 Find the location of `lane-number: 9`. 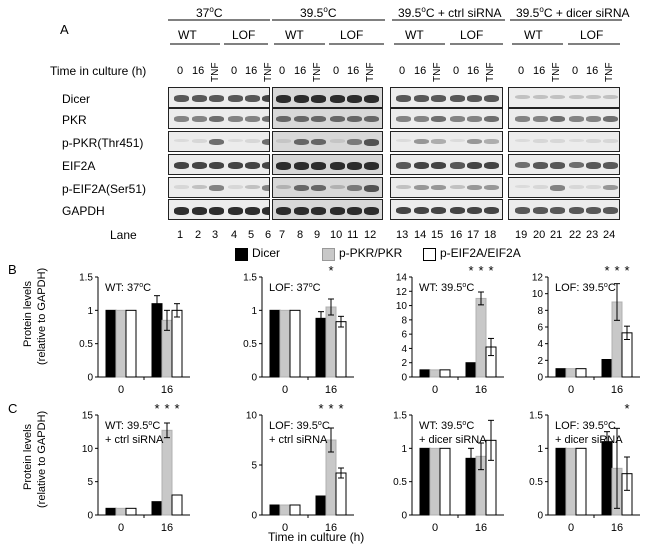

lane-number: 9 is located at coordinates (317, 235).